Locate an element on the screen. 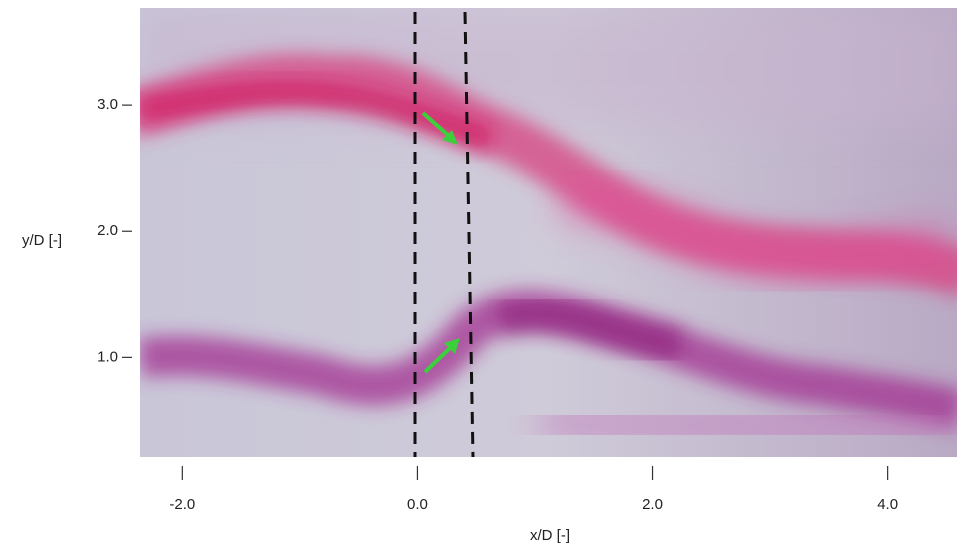 This screenshot has height=547, width=957. x-tick-label: -2.0 is located at coordinates (182, 504).